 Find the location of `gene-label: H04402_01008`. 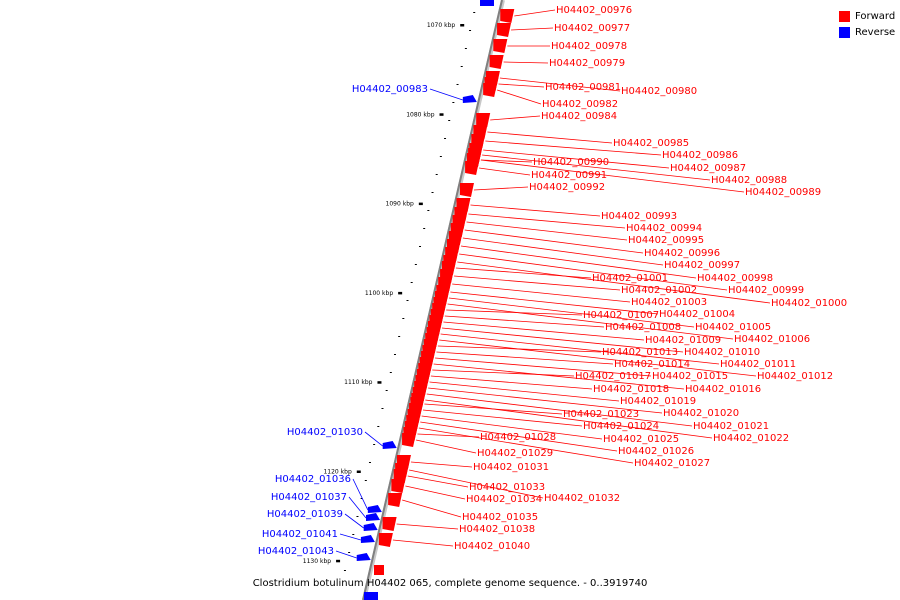

gene-label: H04402_01008 is located at coordinates (643, 327).